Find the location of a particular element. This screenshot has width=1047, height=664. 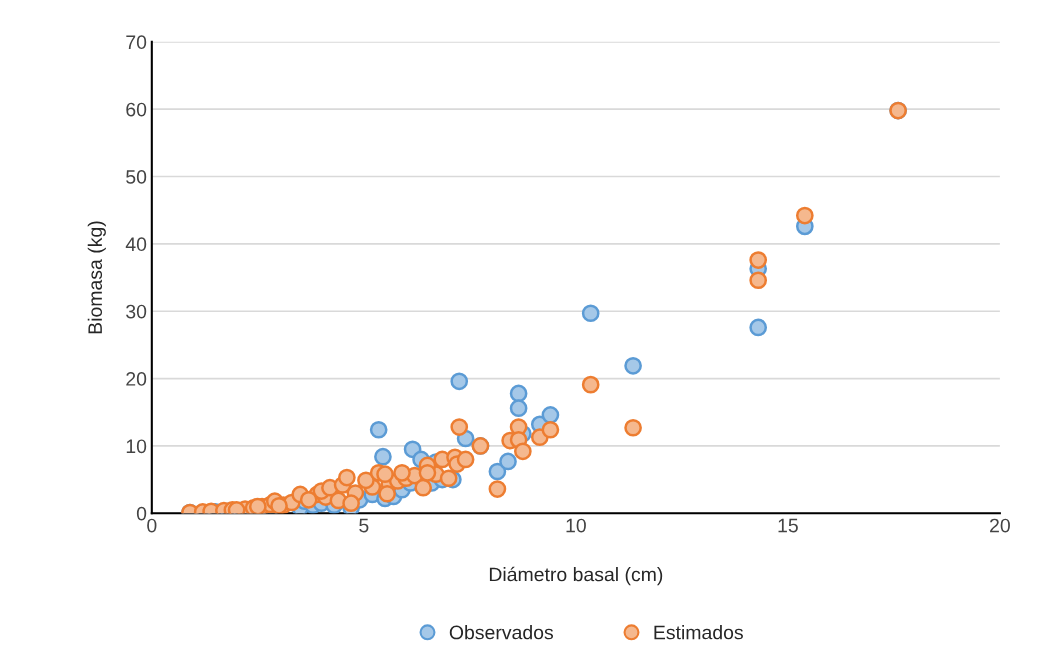

legend-label: Observados is located at coordinates (501, 632).